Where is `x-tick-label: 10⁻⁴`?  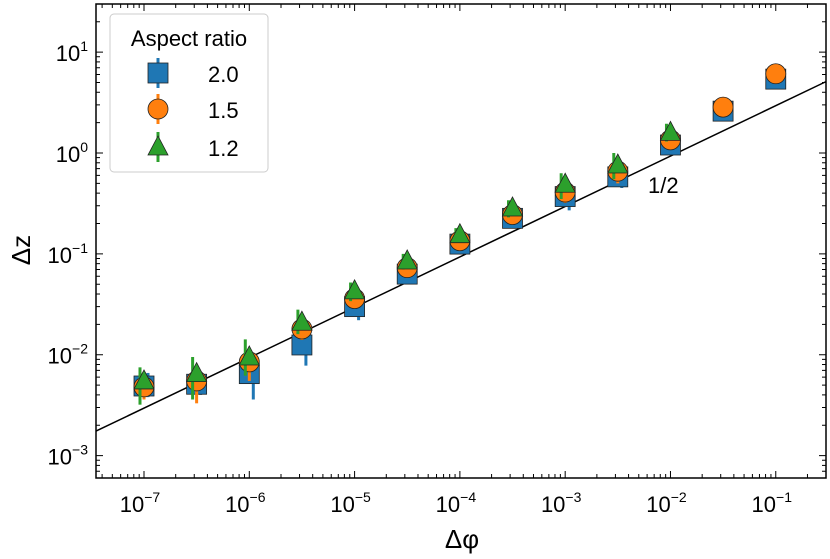 x-tick-label: 10⁻⁴ is located at coordinates (456, 503).